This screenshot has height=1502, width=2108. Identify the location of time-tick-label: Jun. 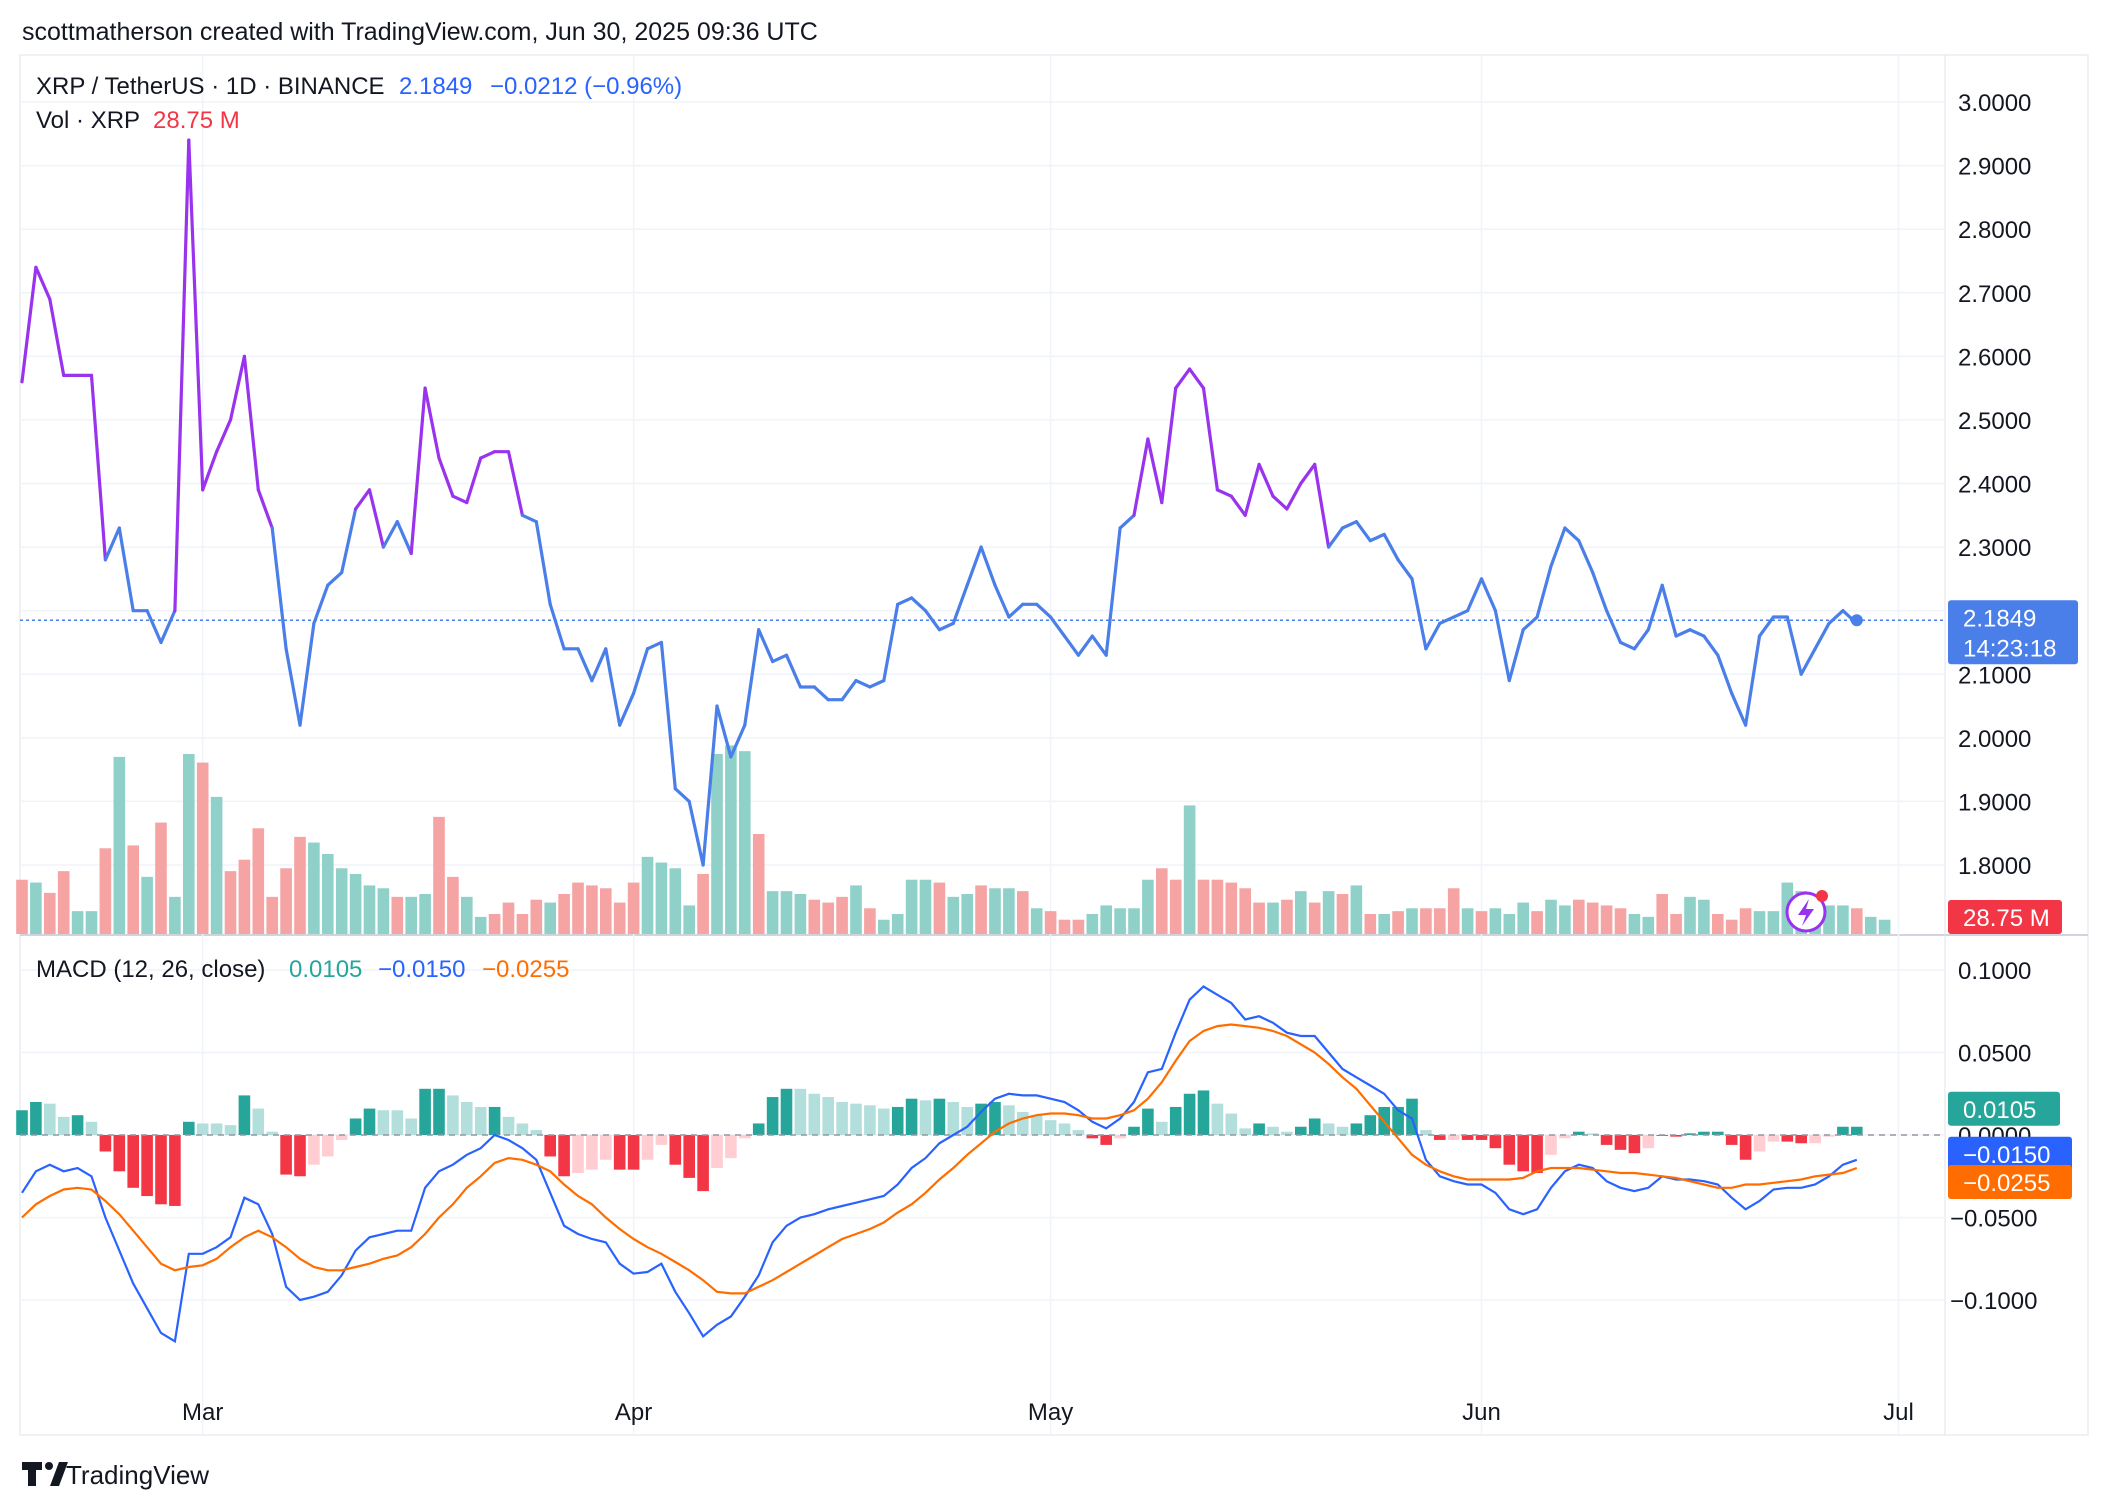
(1481, 1412).